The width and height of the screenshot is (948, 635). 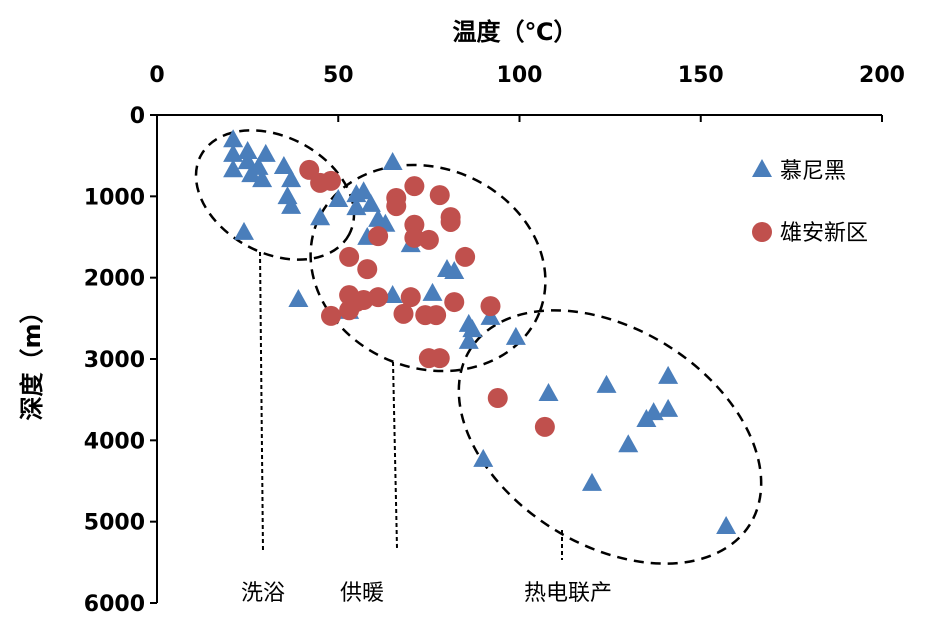 I want to click on y-tick-label: 5000, so click(x=114, y=523).